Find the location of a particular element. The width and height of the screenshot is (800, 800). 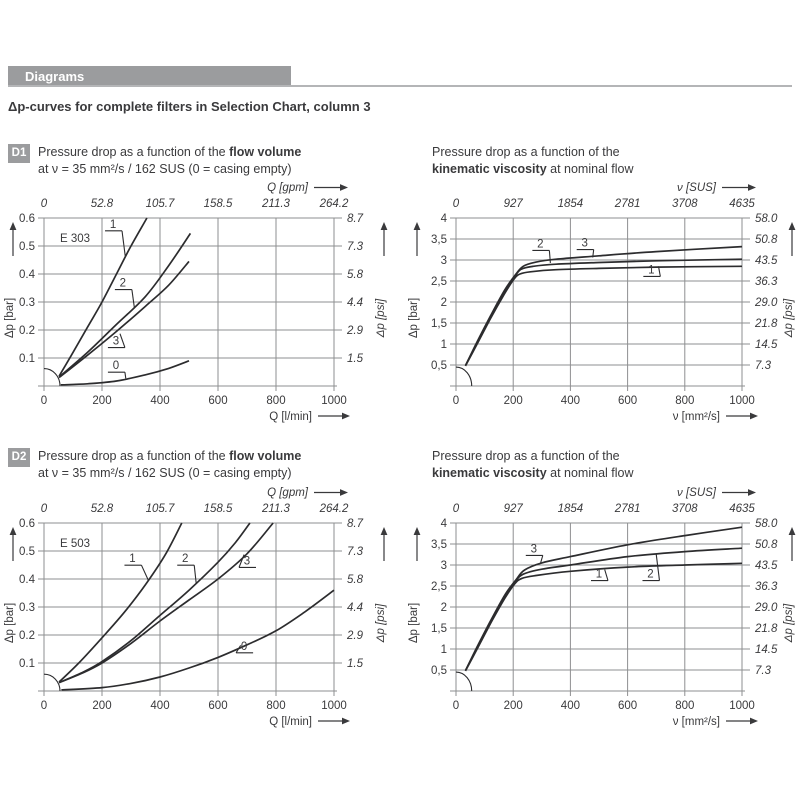

y-left-axis-title: Δp [bar] is located at coordinates (10, 318).